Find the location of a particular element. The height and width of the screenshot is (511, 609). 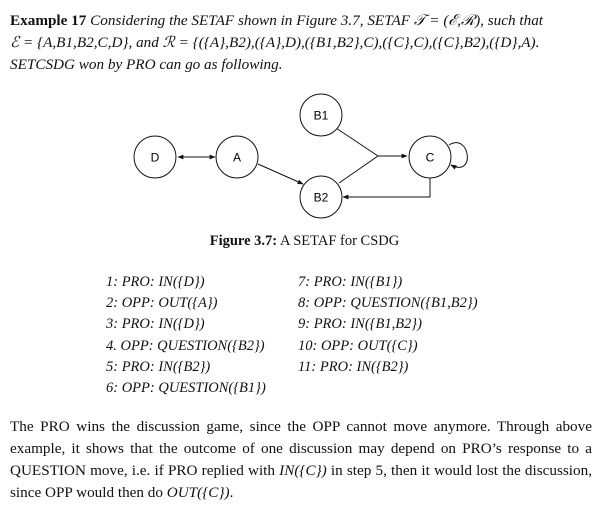

example-label: Example 17 is located at coordinates (48, 20).